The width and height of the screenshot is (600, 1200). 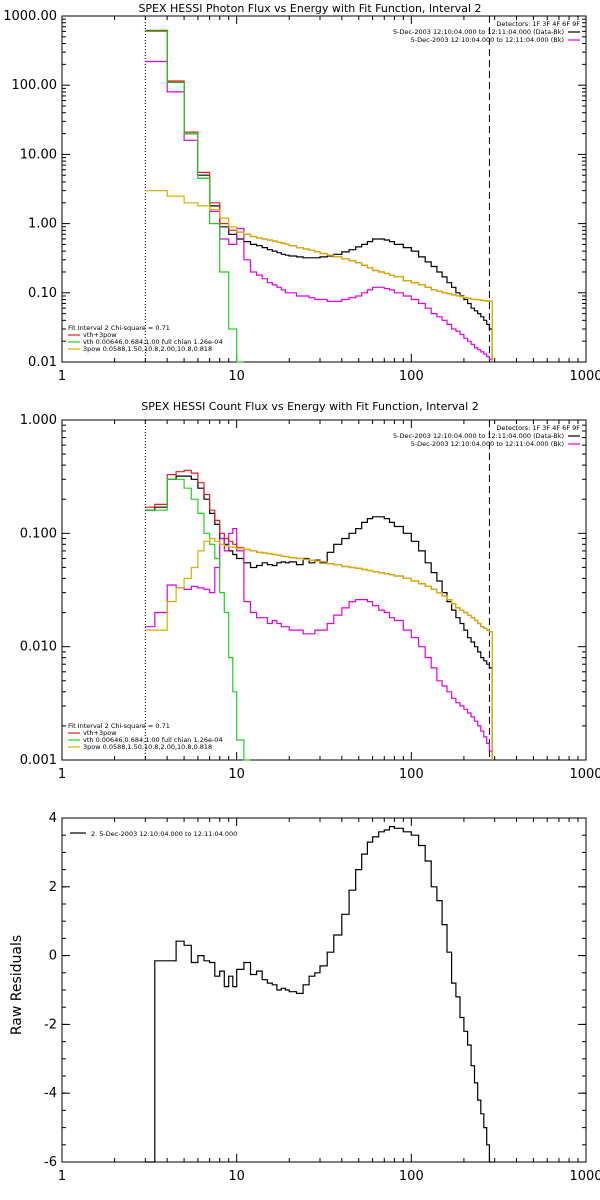 What do you see at coordinates (38, 154) in the screenshot?
I see `y-tick-label: 10.00` at bounding box center [38, 154].